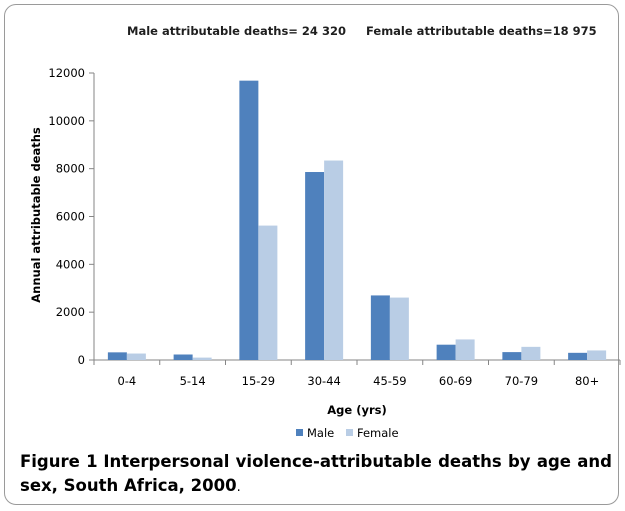 Image resolution: width=625 pixels, height=511 pixels. I want to click on x-tick-label: 30-44, so click(323, 381).